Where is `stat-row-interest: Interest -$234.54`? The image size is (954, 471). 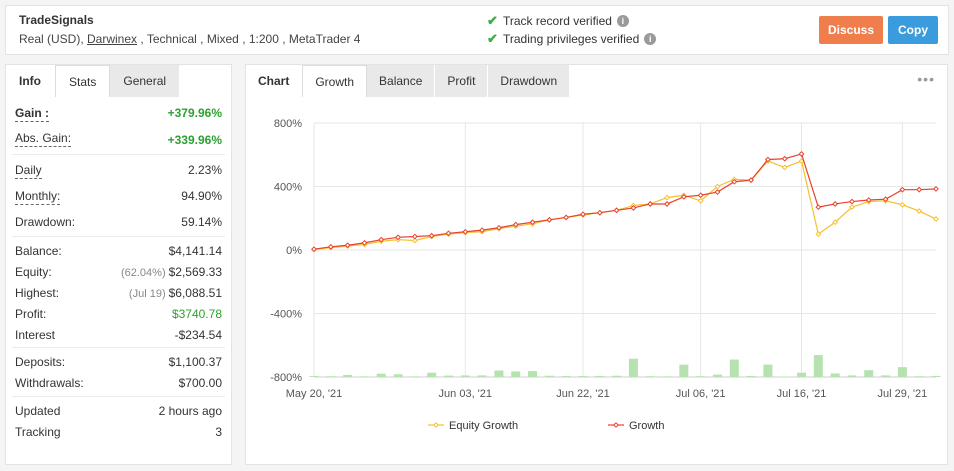 stat-row-interest: Interest -$234.54 is located at coordinates (118, 335).